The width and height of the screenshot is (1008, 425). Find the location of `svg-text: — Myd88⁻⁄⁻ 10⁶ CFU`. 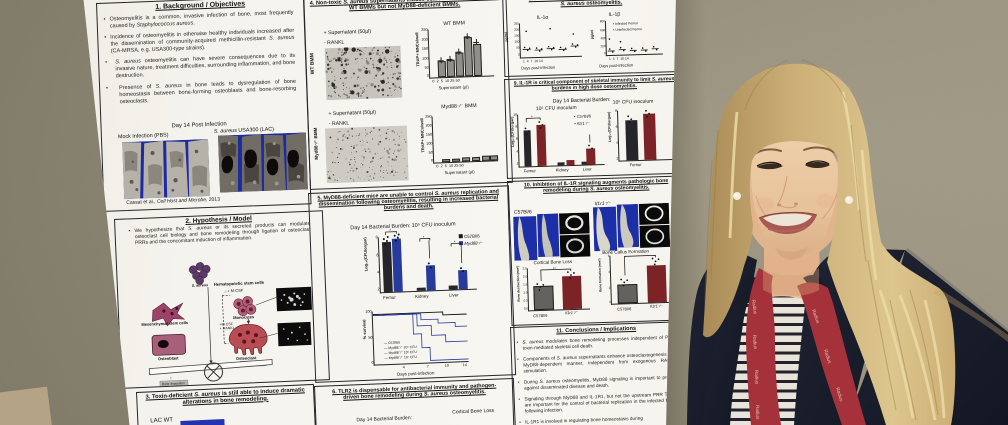

svg-text: — Myd88⁻⁄⁻ 10⁶ CFU is located at coordinates (400, 352).